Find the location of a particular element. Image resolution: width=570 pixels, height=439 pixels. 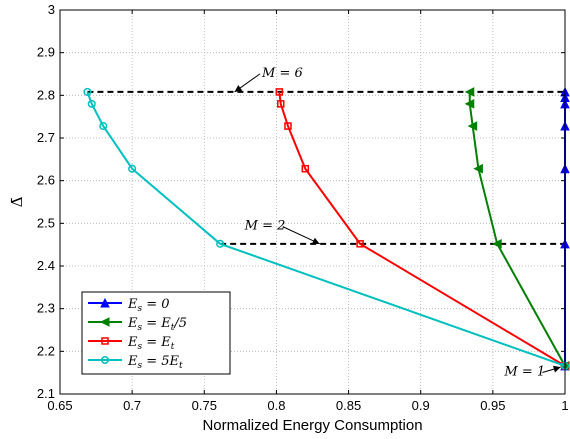

x-tick-label: 0.8 is located at coordinates (276, 405).